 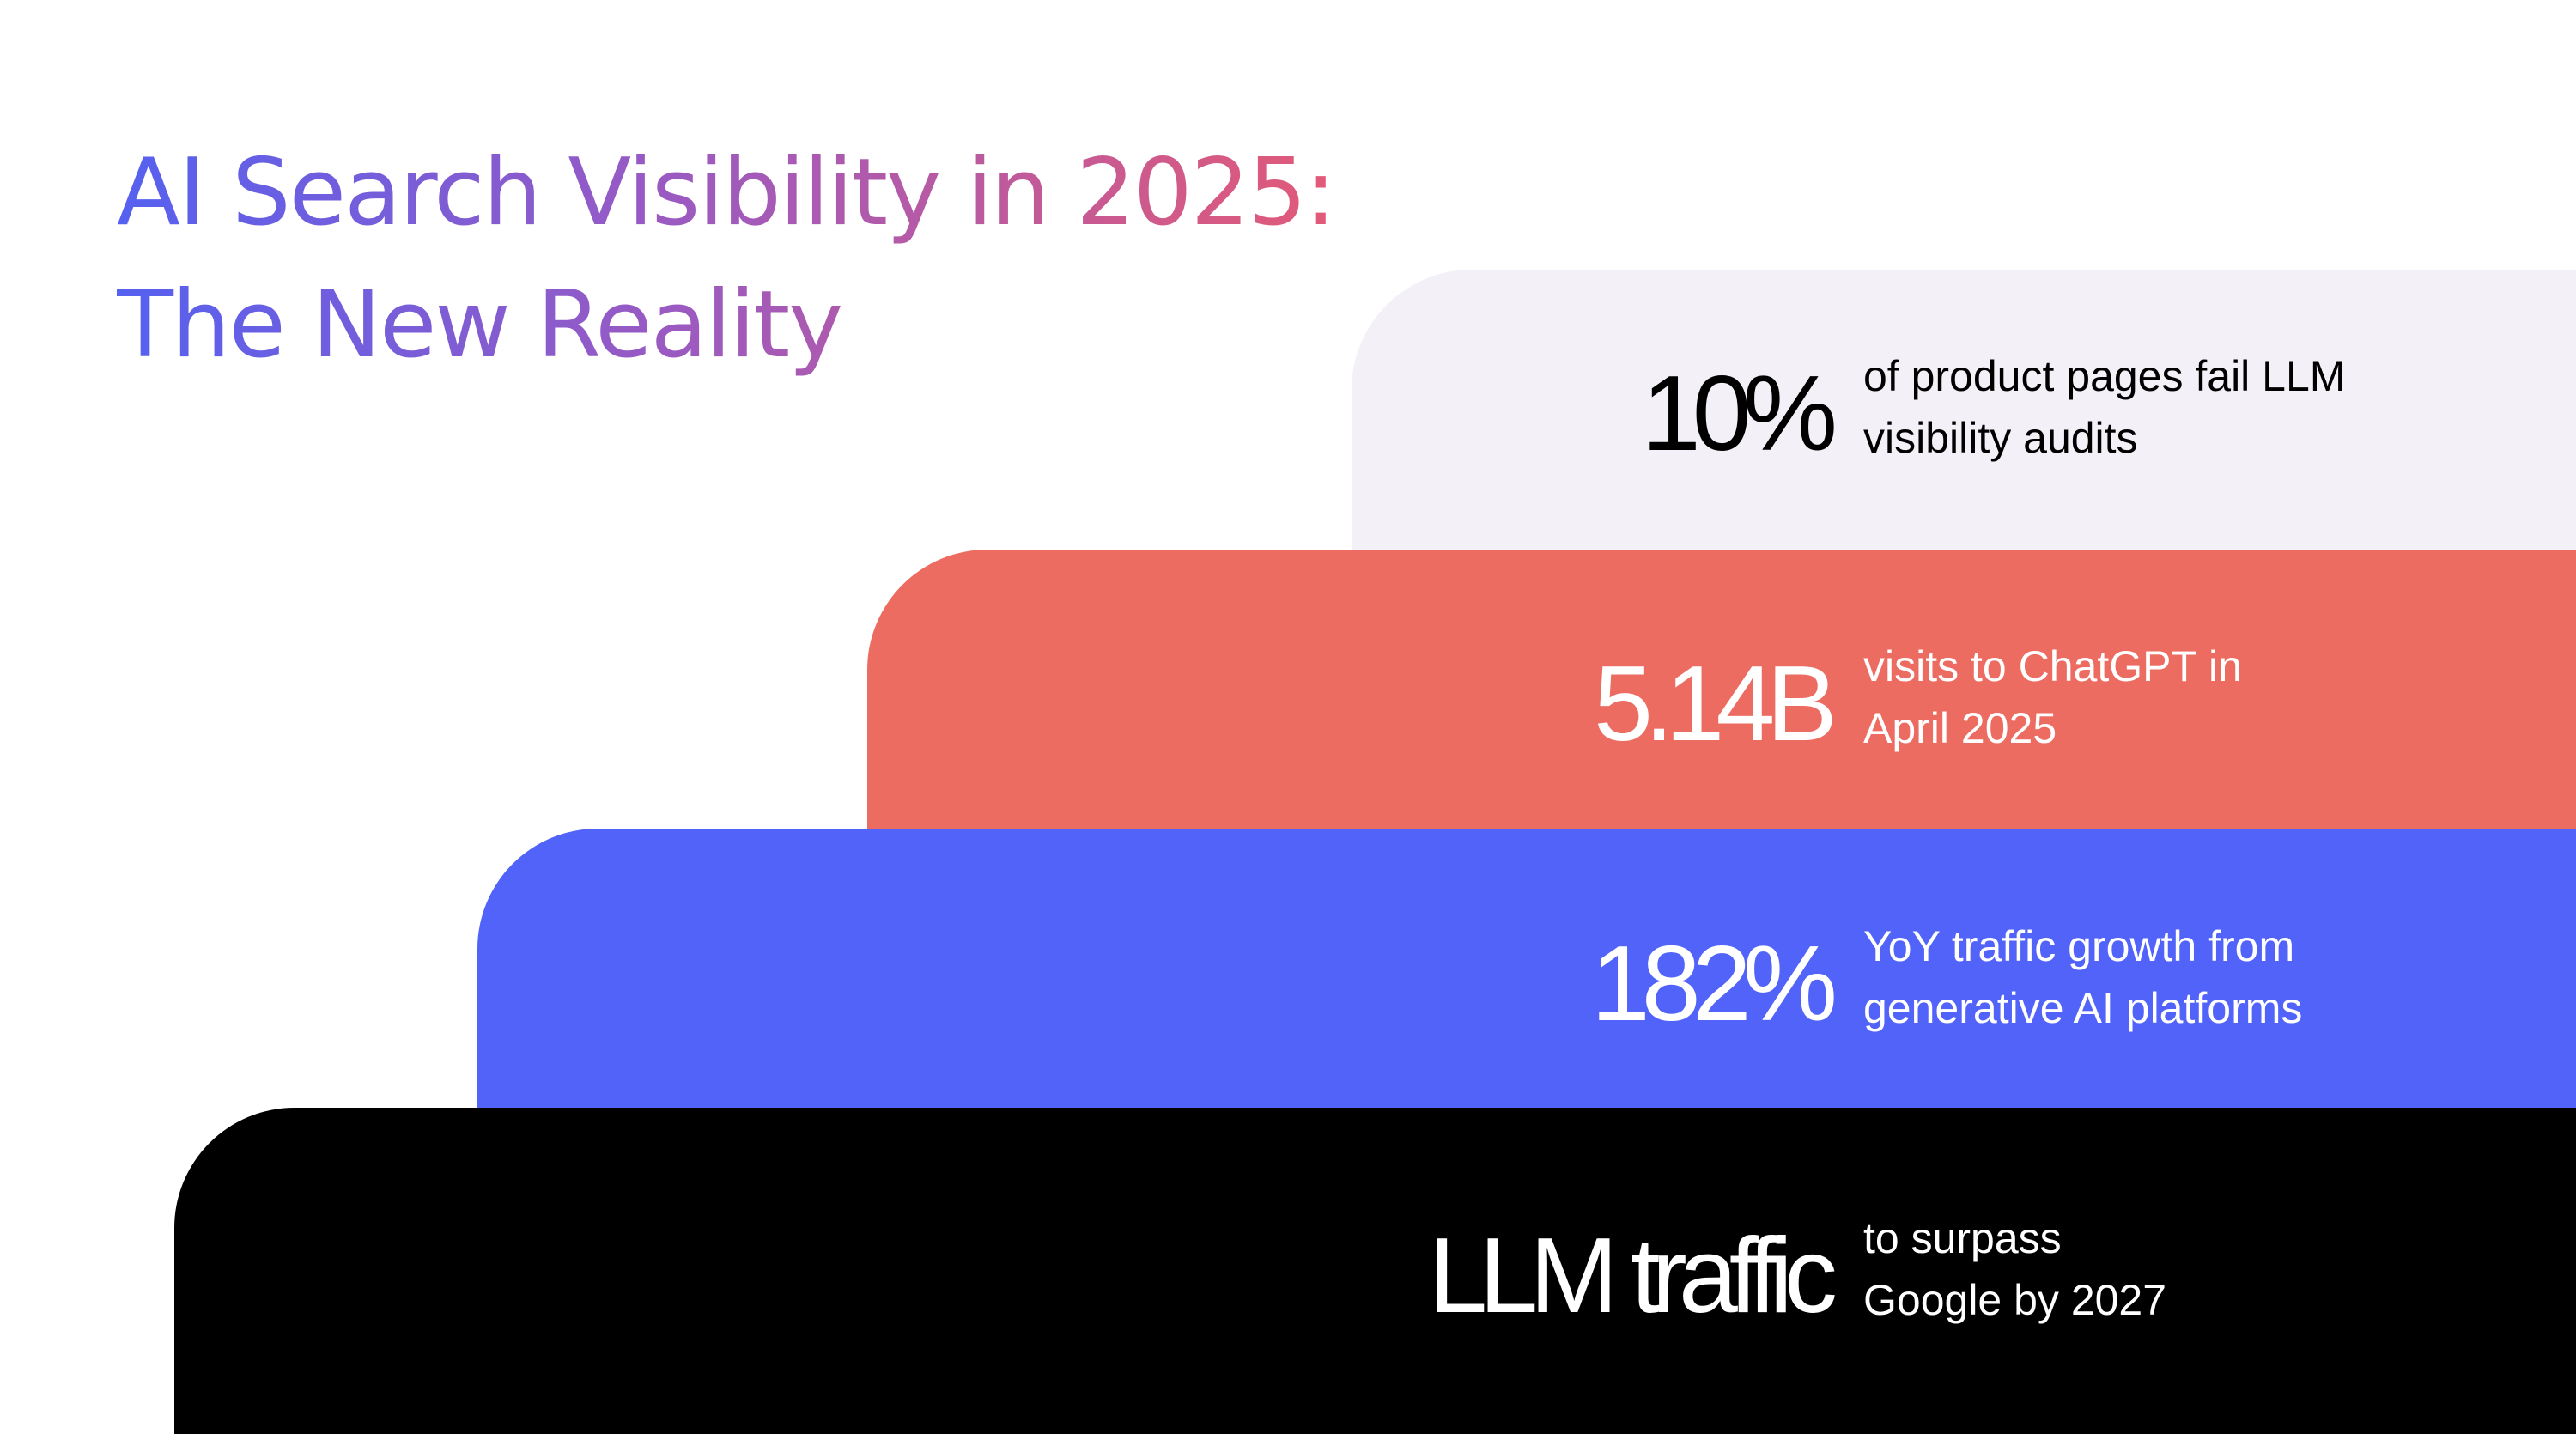 I want to click on stat-description-line-2: Google by 2027, so click(x=2015, y=1300).